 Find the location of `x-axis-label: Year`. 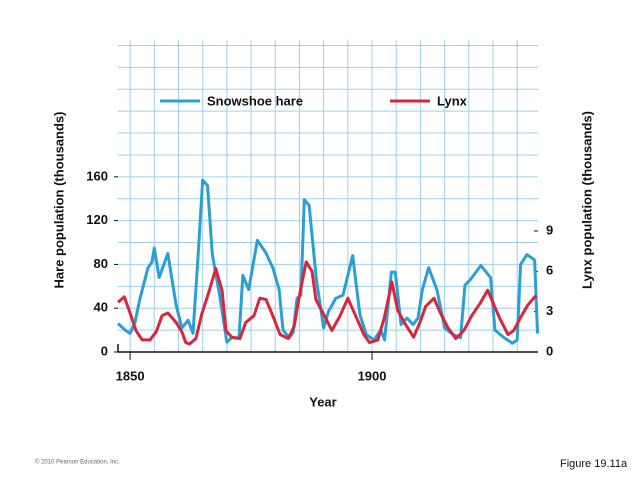

x-axis-label: Year is located at coordinates (322, 401).